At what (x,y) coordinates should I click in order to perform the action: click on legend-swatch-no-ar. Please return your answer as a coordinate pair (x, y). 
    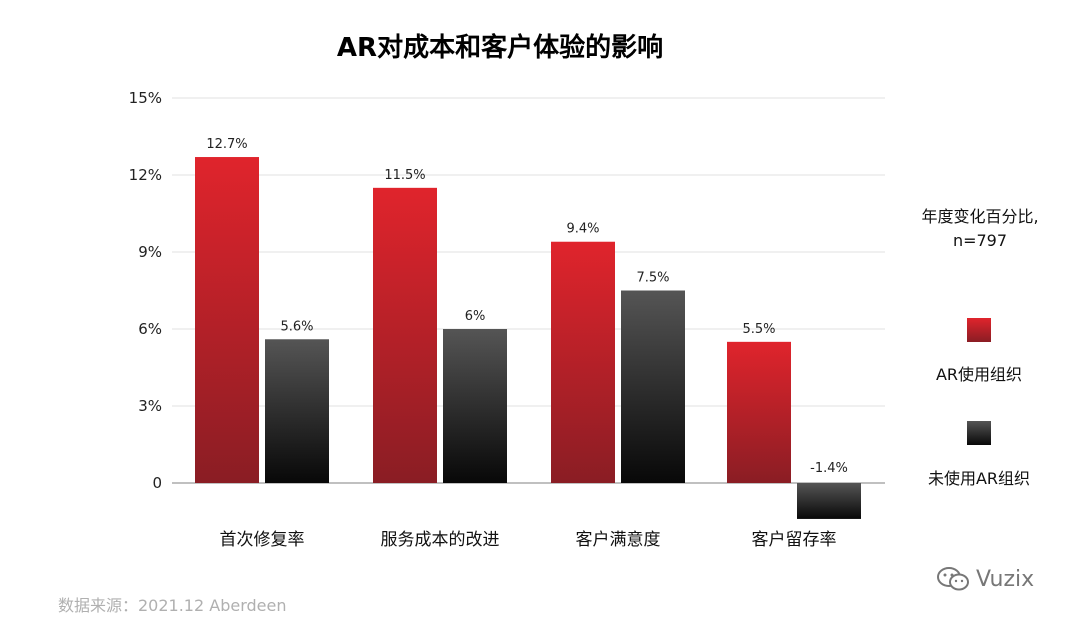
    Looking at the image, I should click on (979, 433).